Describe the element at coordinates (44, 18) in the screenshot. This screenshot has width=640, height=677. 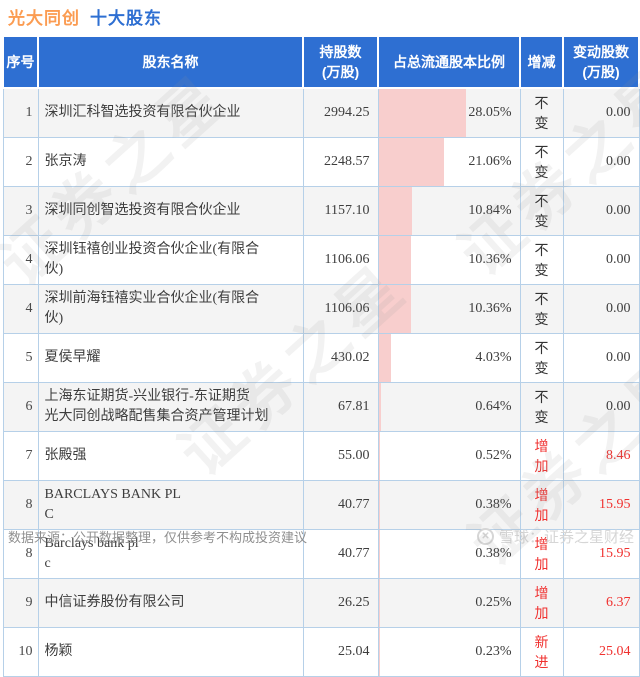
I see `stock-name: 光大同创` at that location.